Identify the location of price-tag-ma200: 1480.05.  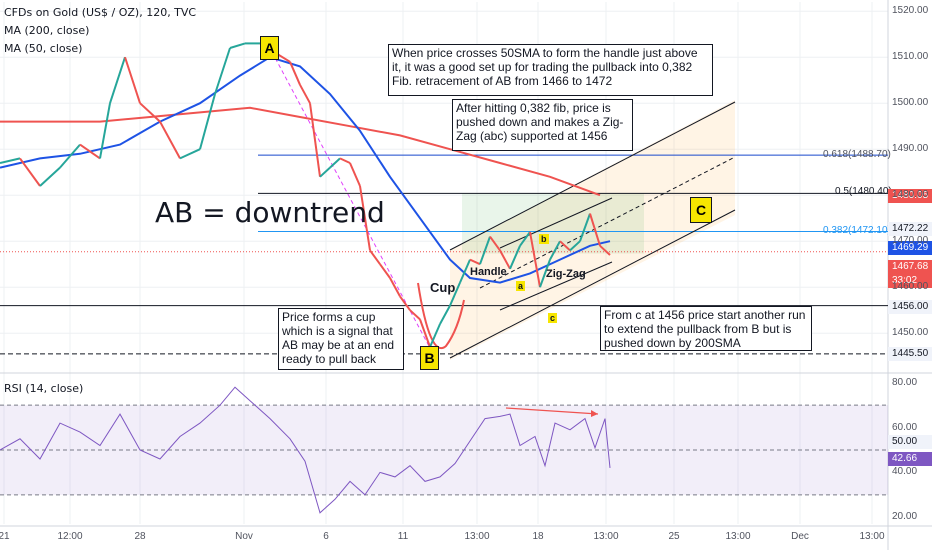
(910, 196).